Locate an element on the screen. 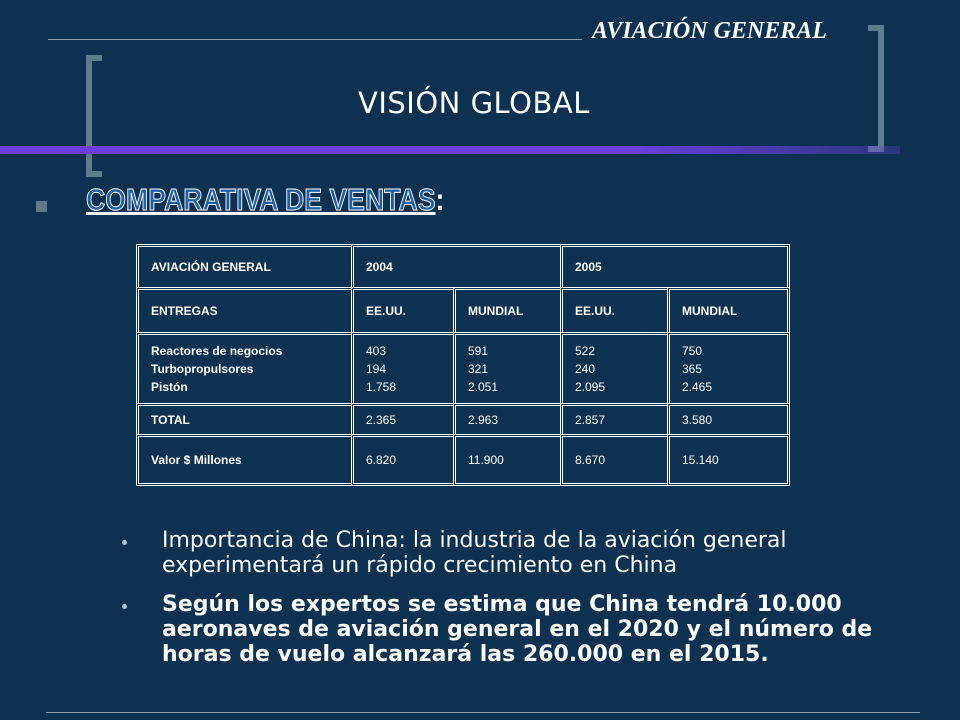 Image resolution: width=960 pixels, height=720 pixels. cell-value: 194 is located at coordinates (376, 369).